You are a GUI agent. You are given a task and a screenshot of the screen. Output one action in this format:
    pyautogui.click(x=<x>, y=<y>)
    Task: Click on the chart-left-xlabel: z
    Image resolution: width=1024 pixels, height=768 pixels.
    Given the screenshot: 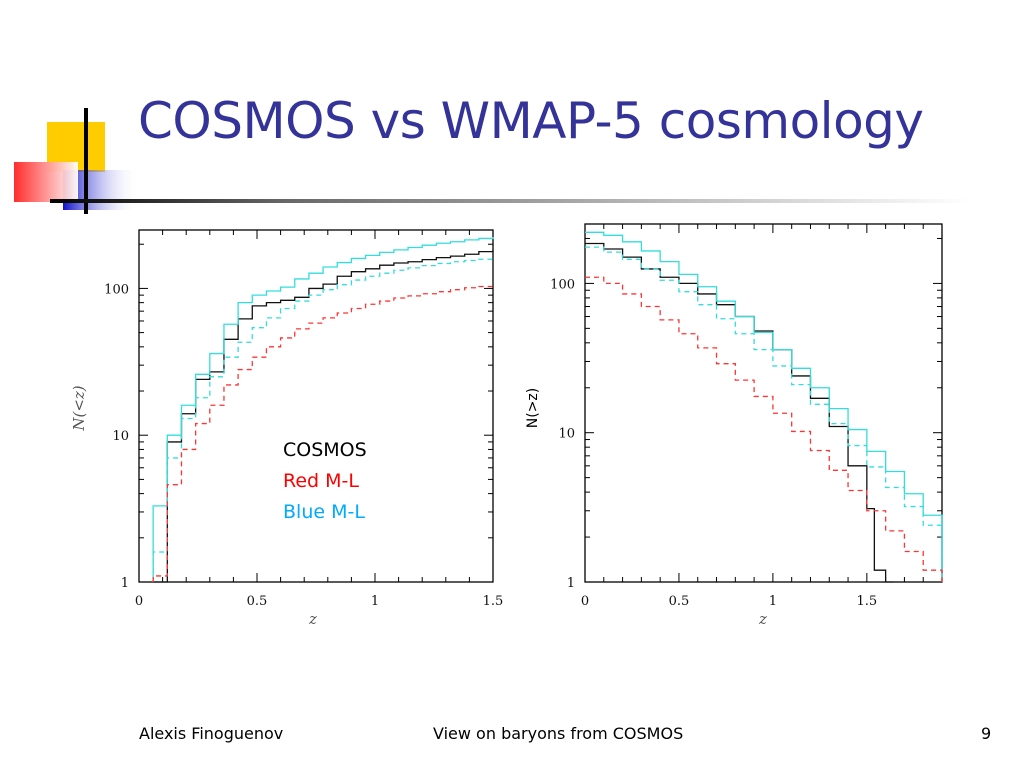 What is the action you would take?
    pyautogui.click(x=312, y=619)
    